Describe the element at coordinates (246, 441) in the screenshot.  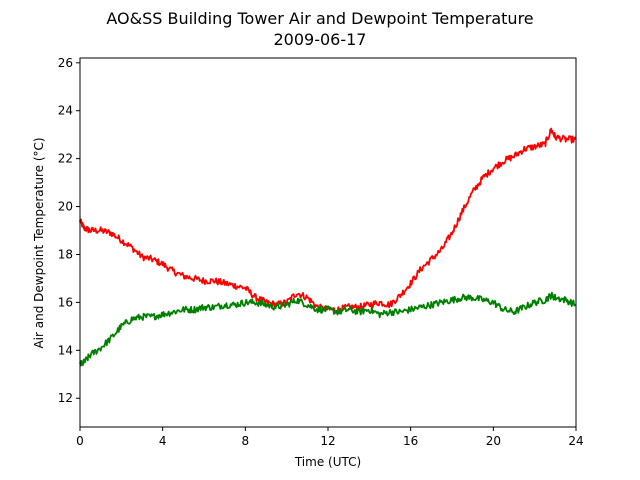
I see `x-tick-label: 8` at that location.